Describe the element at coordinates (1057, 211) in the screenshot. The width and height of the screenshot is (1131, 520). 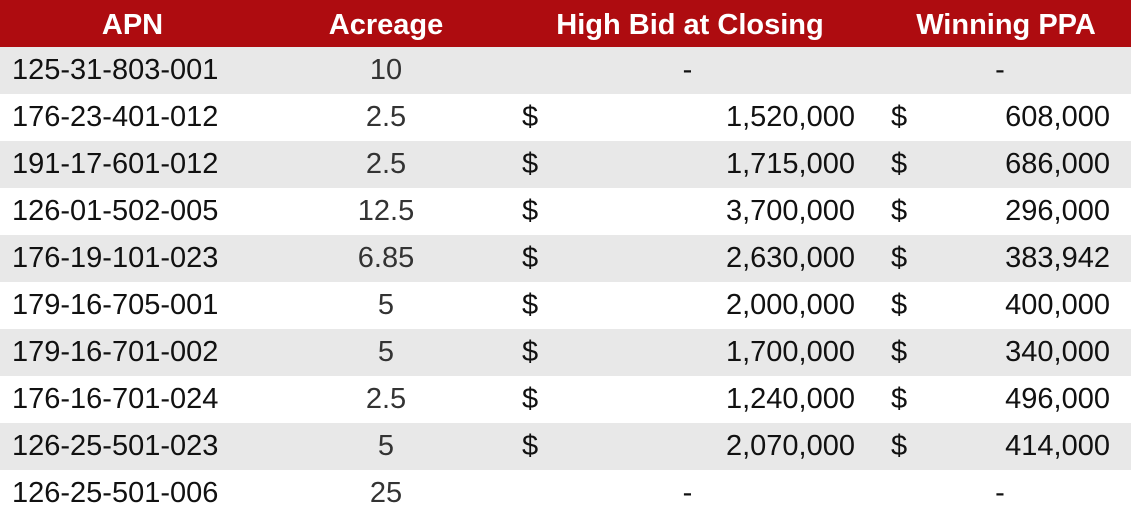
I see `winning-ppa-cell: 296,000` at that location.